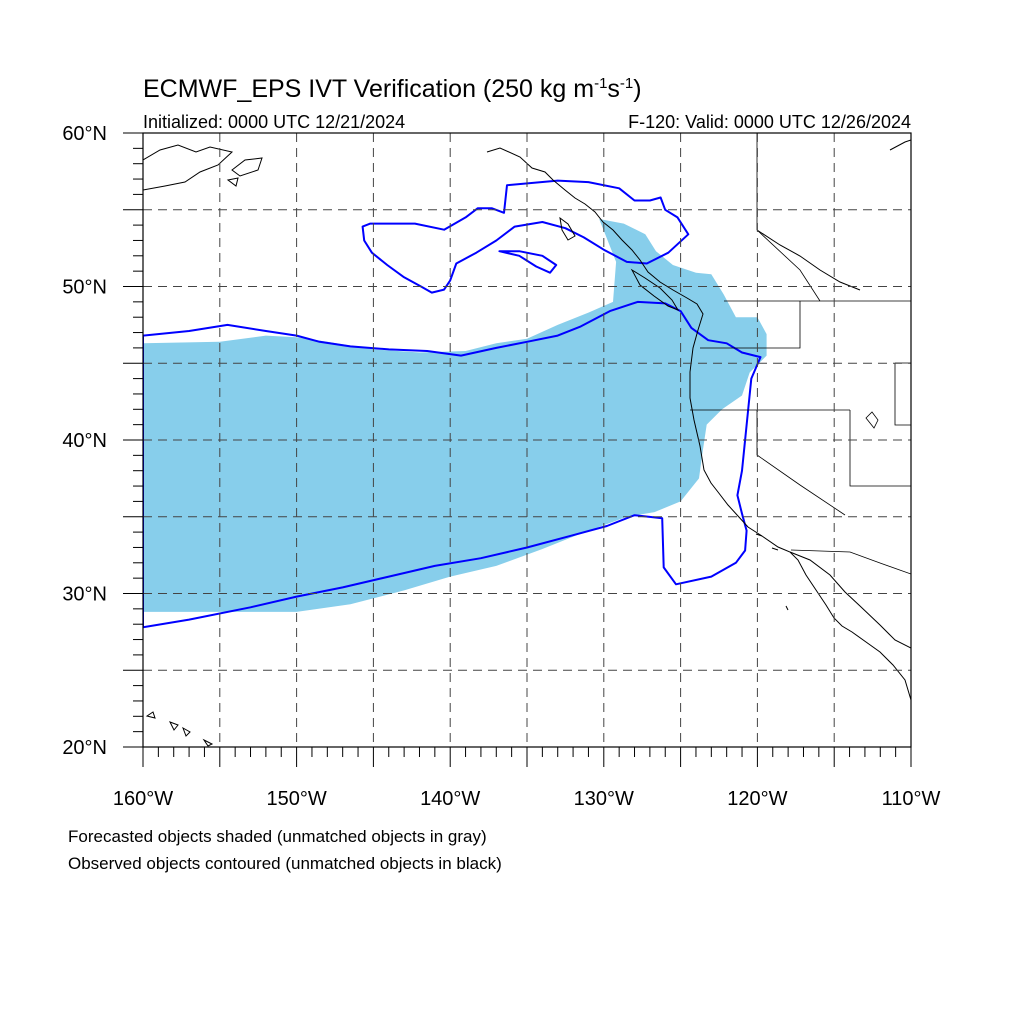  Describe the element at coordinates (604, 799) in the screenshot. I see `longitude-tick-label: 130°W` at that location.